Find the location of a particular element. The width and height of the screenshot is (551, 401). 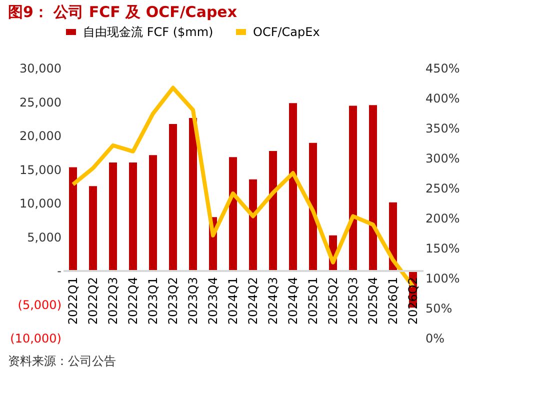

x-tick-label: 2025Q3 is located at coordinates (353, 301).